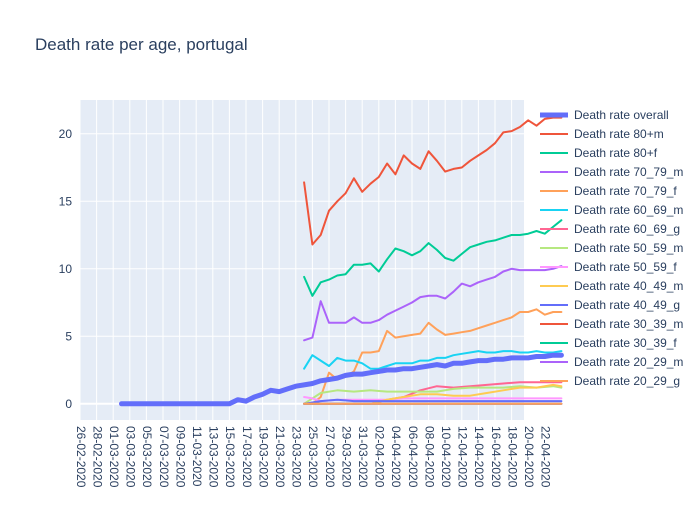  What do you see at coordinates (625, 343) in the screenshot?
I see `legend-label: Death rate 30_39_f` at bounding box center [625, 343].